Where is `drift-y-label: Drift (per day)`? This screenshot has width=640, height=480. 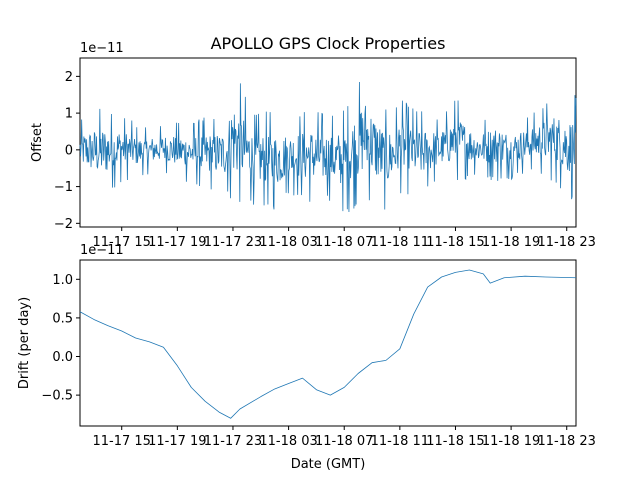 drift-y-label: Drift (per day) is located at coordinates (24, 343).